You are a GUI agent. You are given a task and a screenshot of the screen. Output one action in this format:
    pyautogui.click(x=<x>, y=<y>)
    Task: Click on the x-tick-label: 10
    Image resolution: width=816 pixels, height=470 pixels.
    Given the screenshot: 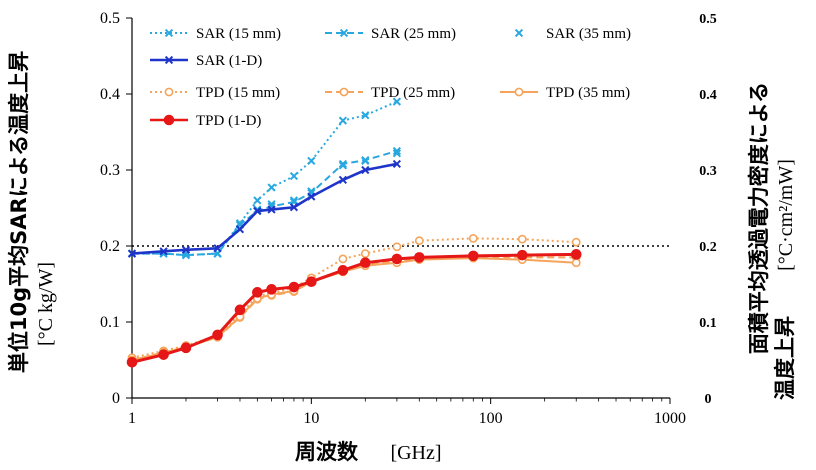 What is the action you would take?
    pyautogui.click(x=311, y=418)
    